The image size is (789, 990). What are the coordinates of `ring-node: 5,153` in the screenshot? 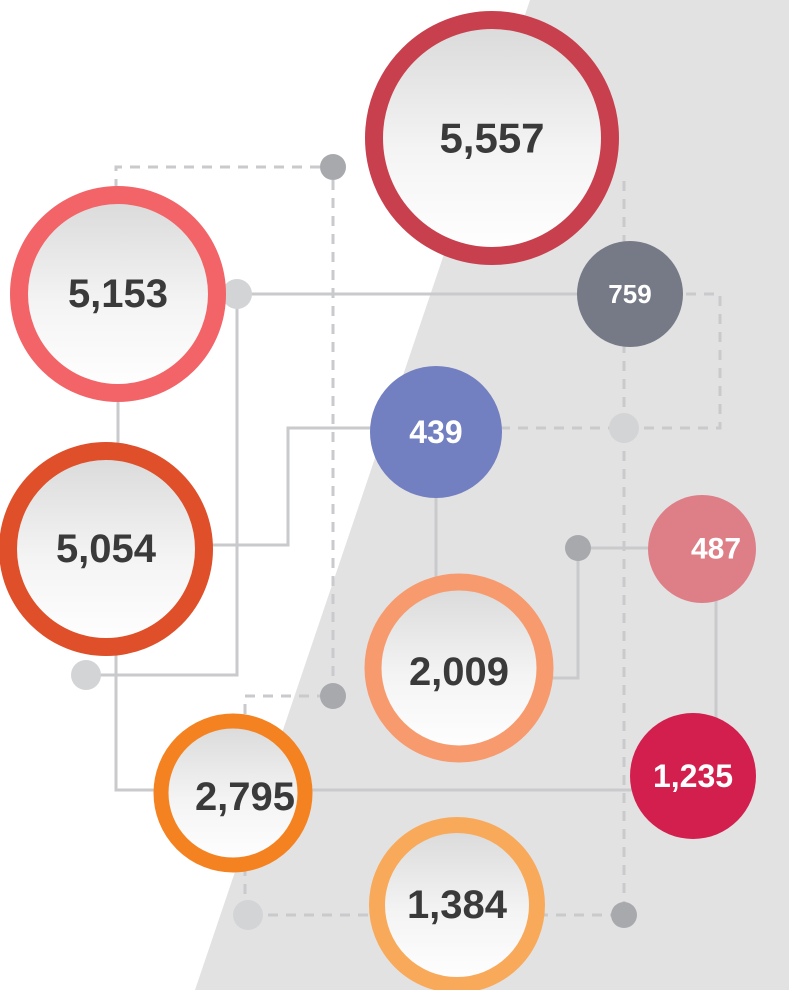 It's located at (118, 294).